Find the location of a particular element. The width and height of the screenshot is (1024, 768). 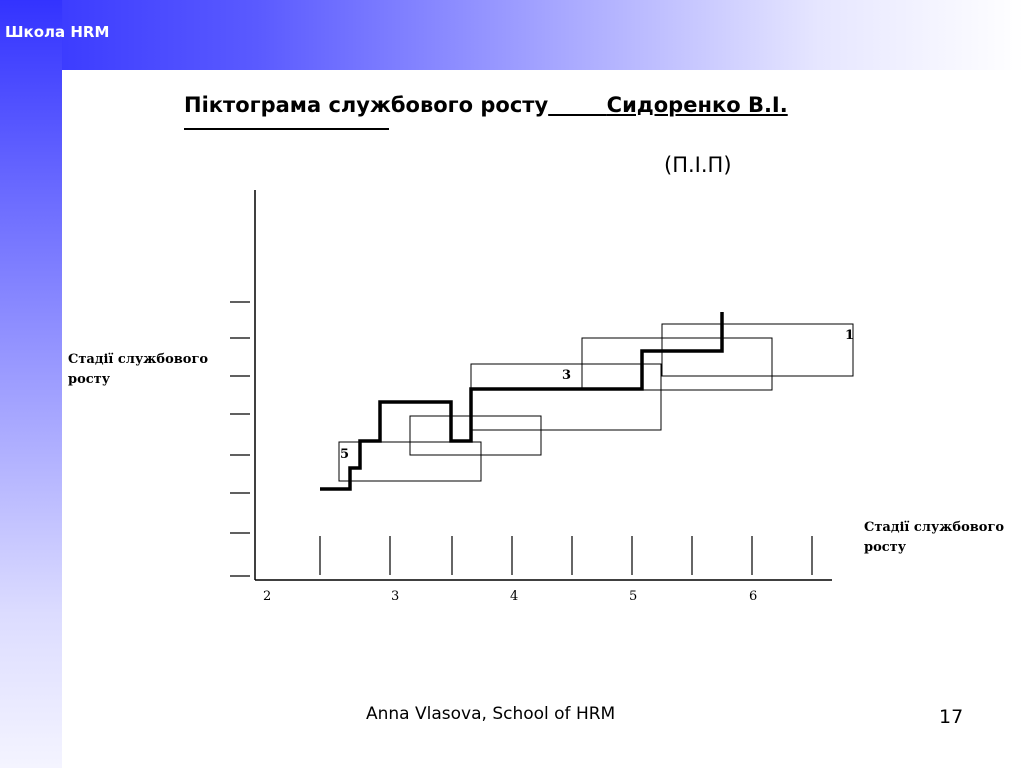

title-underline is located at coordinates (286, 129).